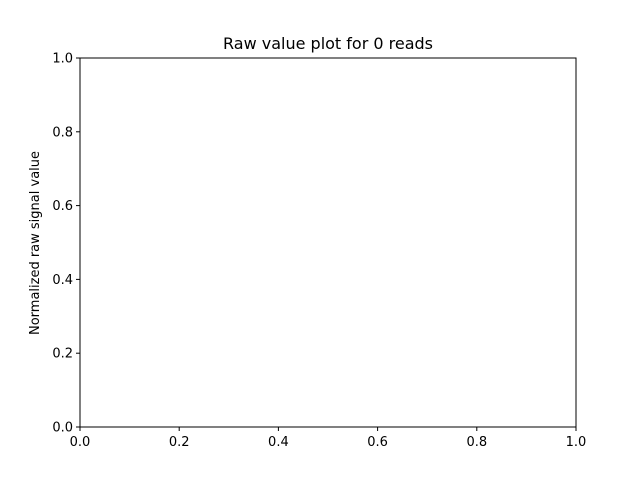  What do you see at coordinates (179, 442) in the screenshot?
I see `x-tick-label: 0.2` at bounding box center [179, 442].